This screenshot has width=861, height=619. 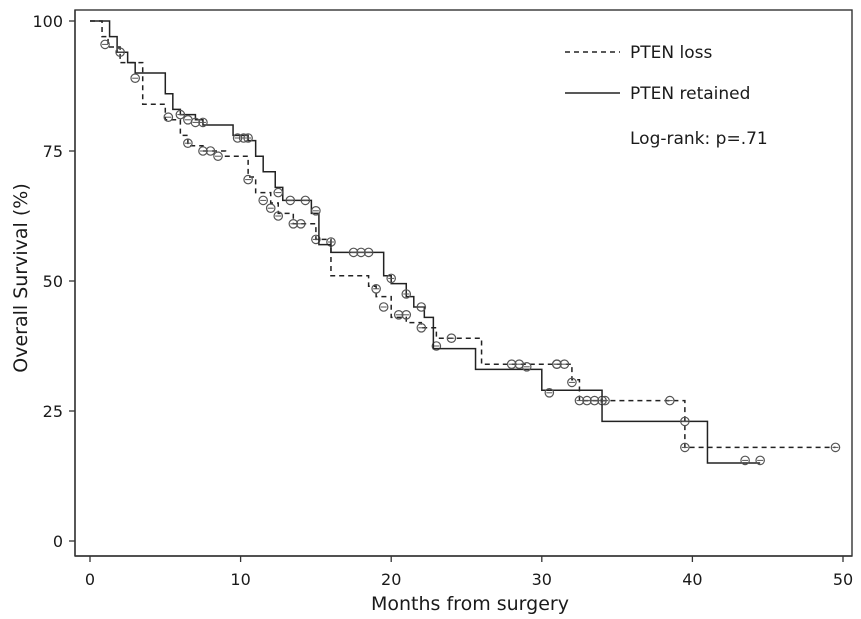 I want to click on y-tick-label: 0, so click(x=58, y=541).